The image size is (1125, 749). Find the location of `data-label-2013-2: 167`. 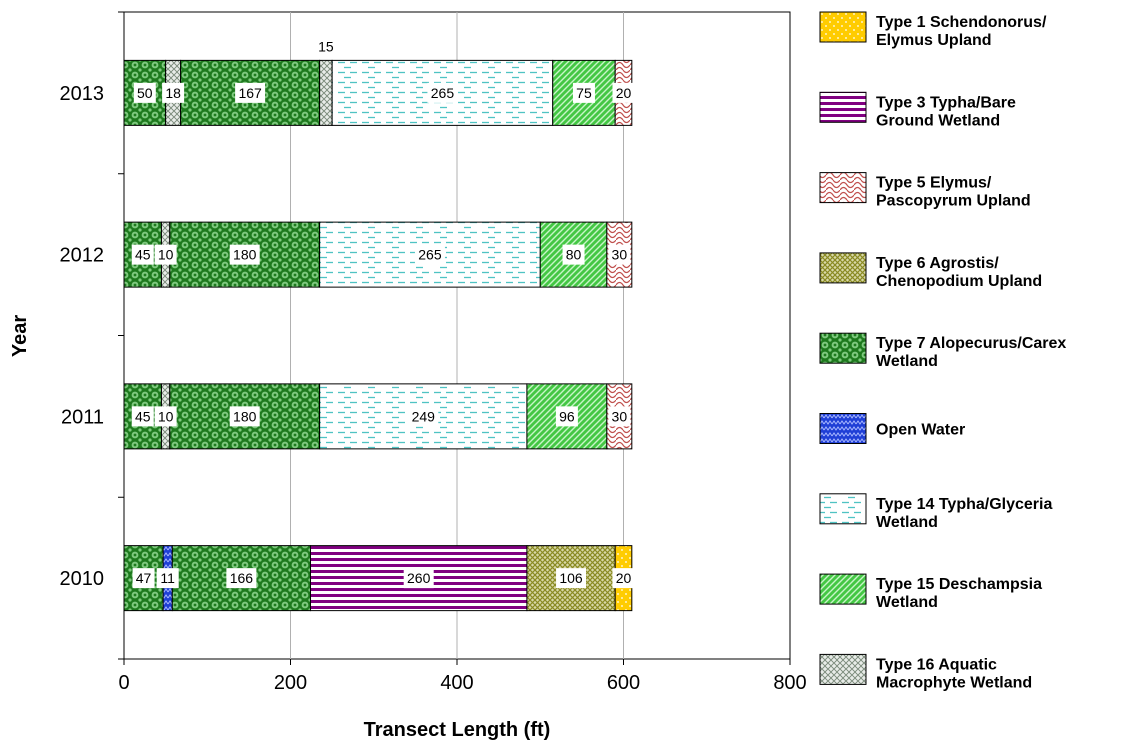

data-label-2013-2: 167 is located at coordinates (250, 93).